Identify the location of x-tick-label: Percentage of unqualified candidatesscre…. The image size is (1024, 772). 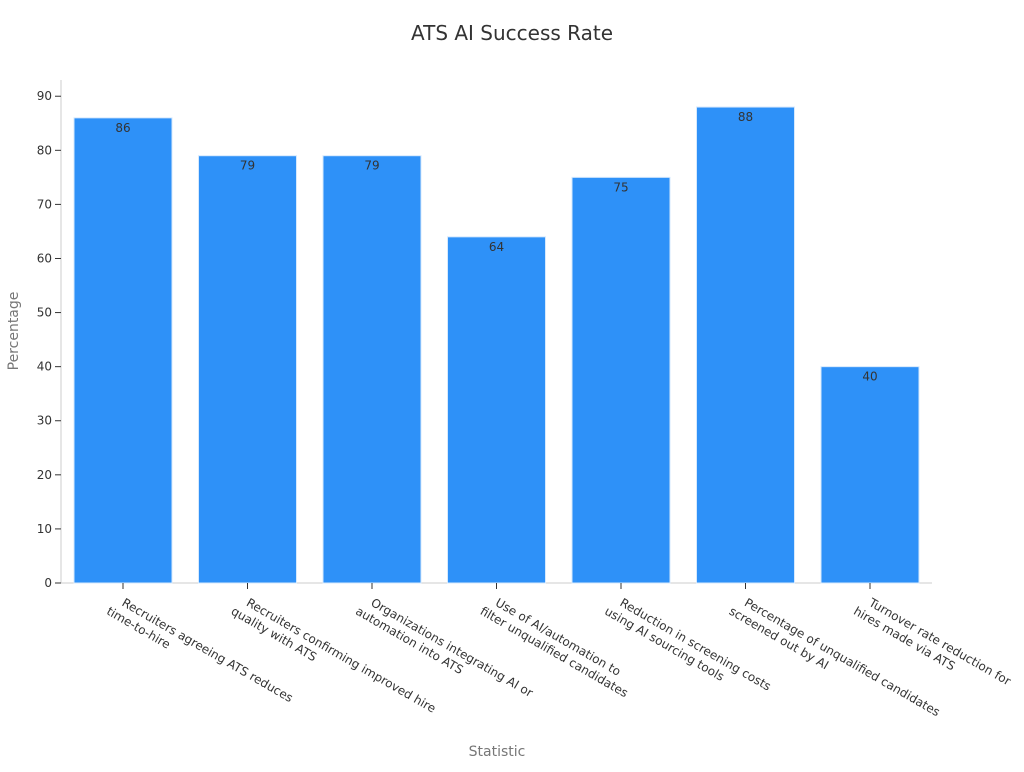
(835, 661).